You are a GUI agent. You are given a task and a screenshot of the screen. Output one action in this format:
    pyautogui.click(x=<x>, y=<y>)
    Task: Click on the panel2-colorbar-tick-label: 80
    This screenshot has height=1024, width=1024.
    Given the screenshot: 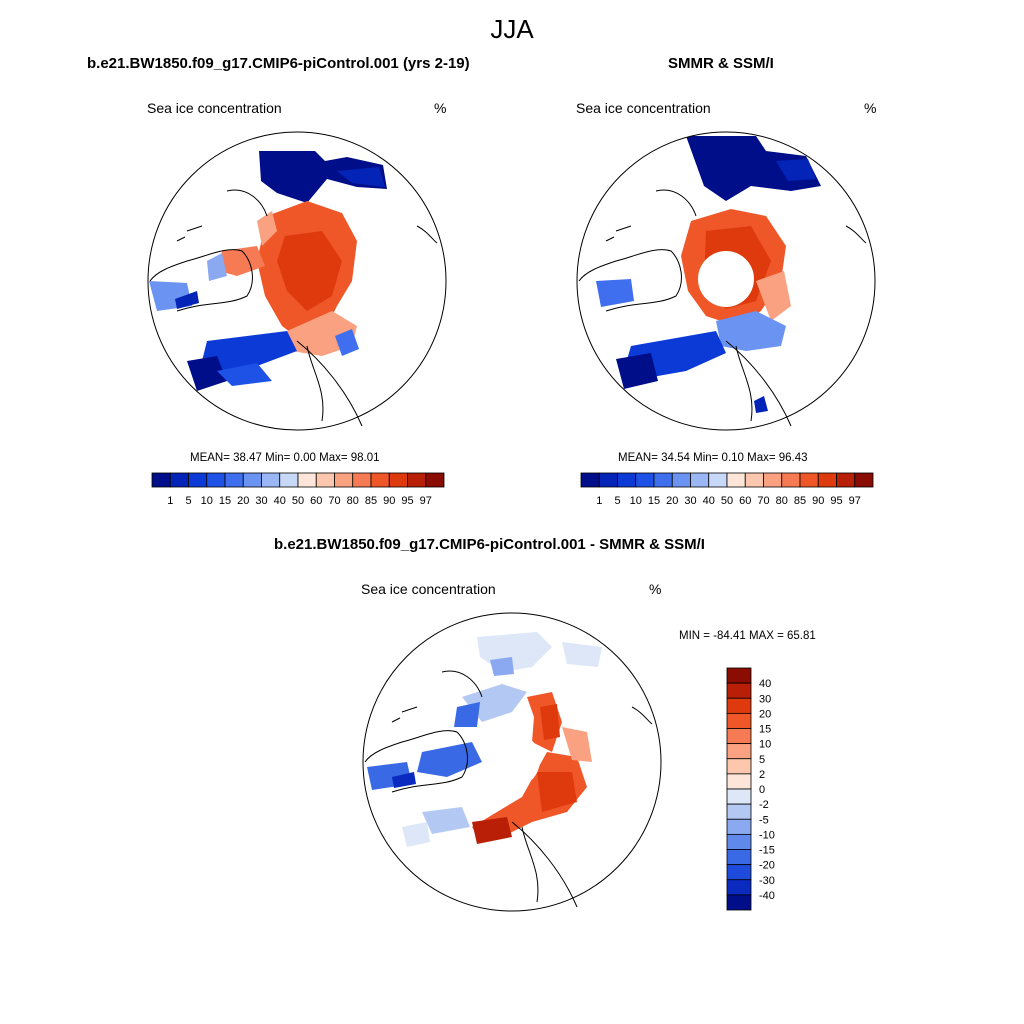 What is the action you would take?
    pyautogui.click(x=782, y=501)
    